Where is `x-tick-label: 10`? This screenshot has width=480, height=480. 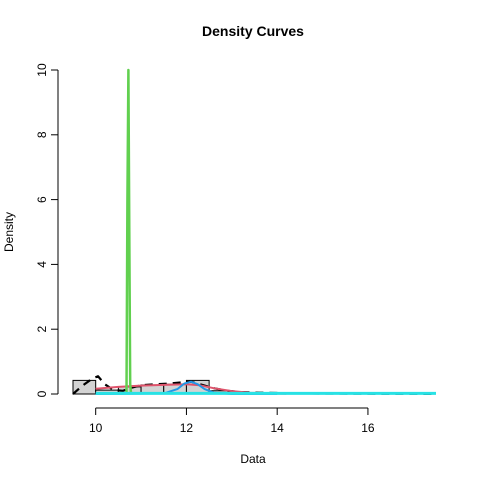
x-tick-label: 10 is located at coordinates (96, 428).